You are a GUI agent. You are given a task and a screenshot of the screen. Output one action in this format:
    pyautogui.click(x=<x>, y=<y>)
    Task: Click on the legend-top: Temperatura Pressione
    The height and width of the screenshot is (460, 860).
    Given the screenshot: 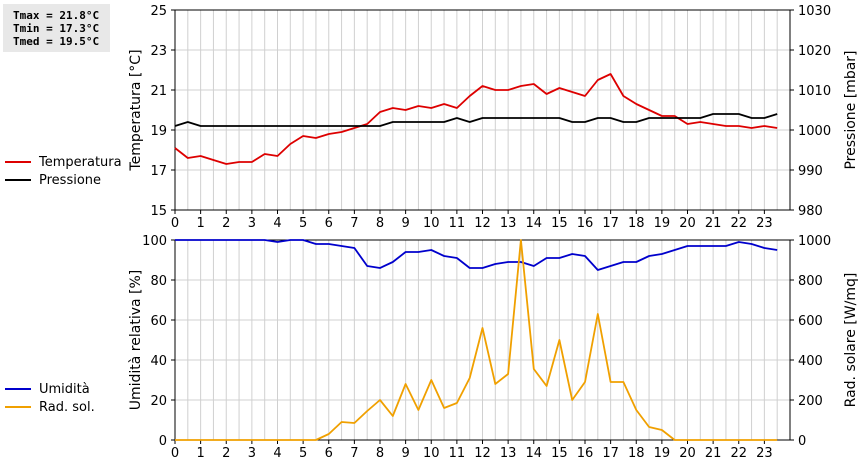 What is the action you would take?
    pyautogui.click(x=63, y=171)
    